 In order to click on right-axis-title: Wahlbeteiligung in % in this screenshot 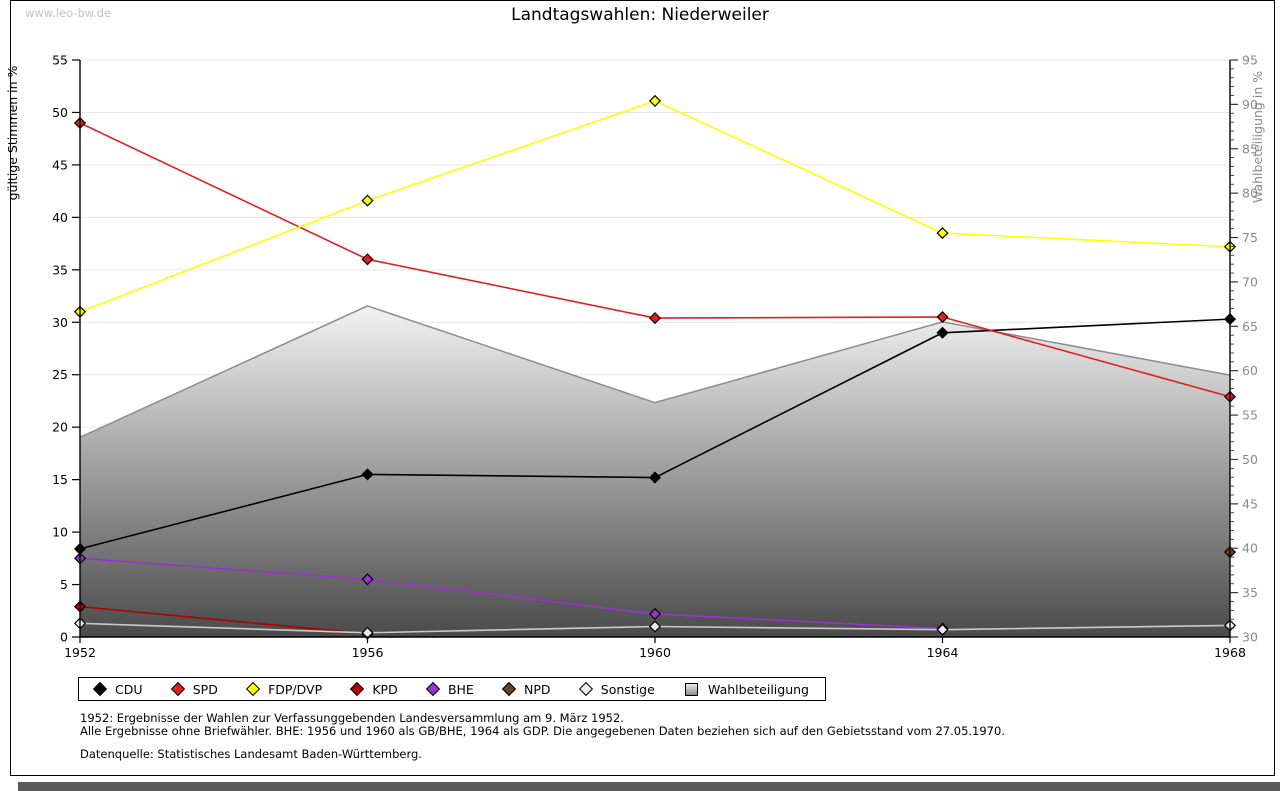, I will do `click(1257, 137)`.